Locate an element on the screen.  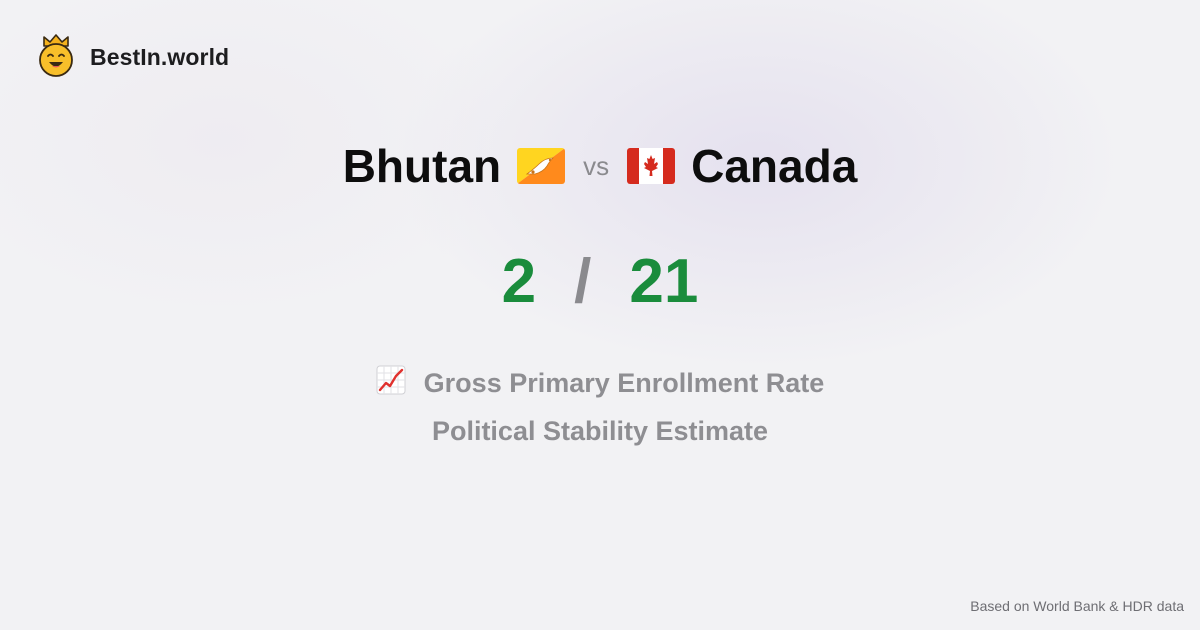
right-country-name: Canada is located at coordinates (774, 166).